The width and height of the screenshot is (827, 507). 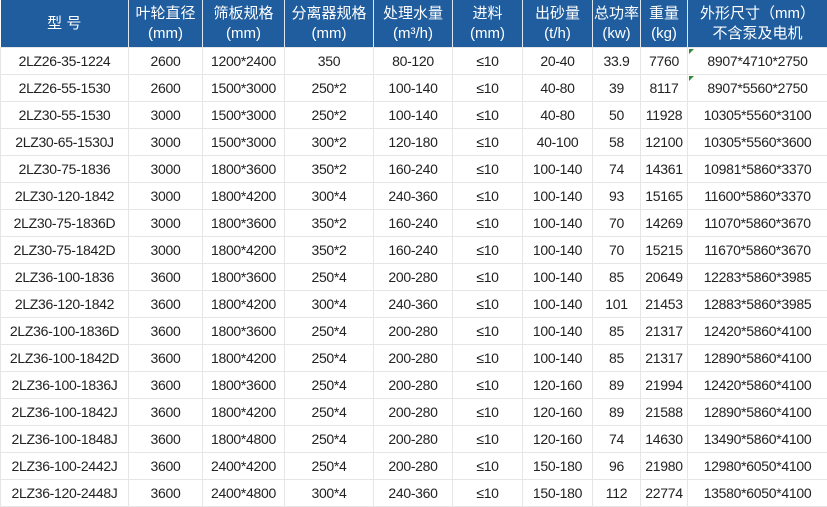 I want to click on column-header-line: 不含泵及电机, so click(x=757, y=34).